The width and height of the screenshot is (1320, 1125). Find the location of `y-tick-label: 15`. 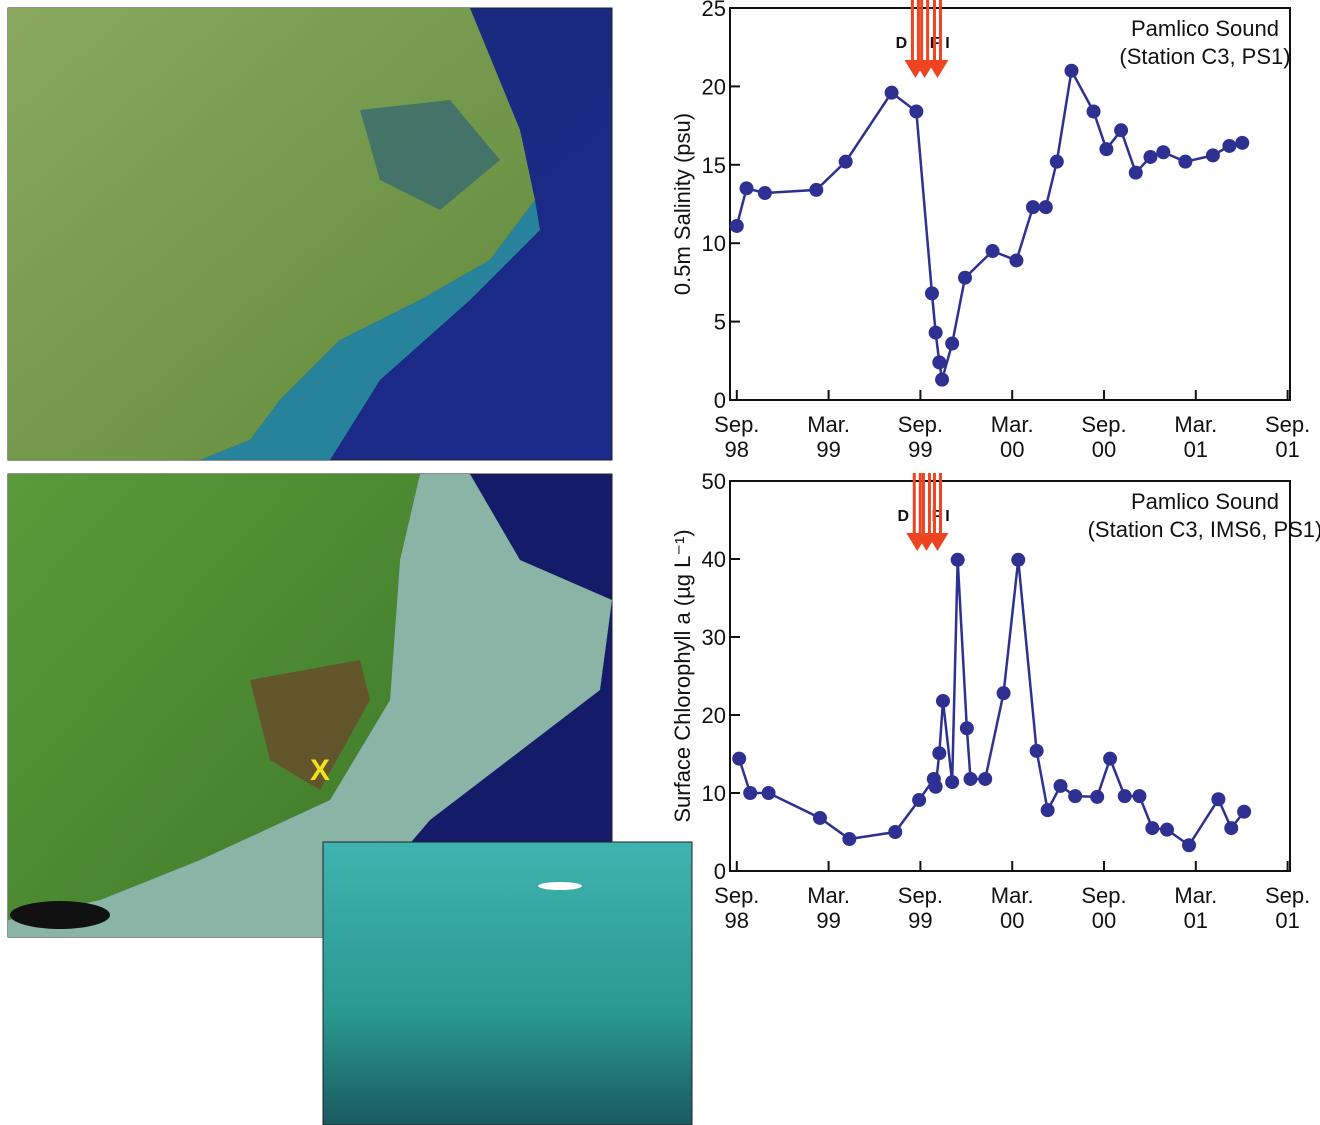

y-tick-label: 15 is located at coordinates (714, 165).